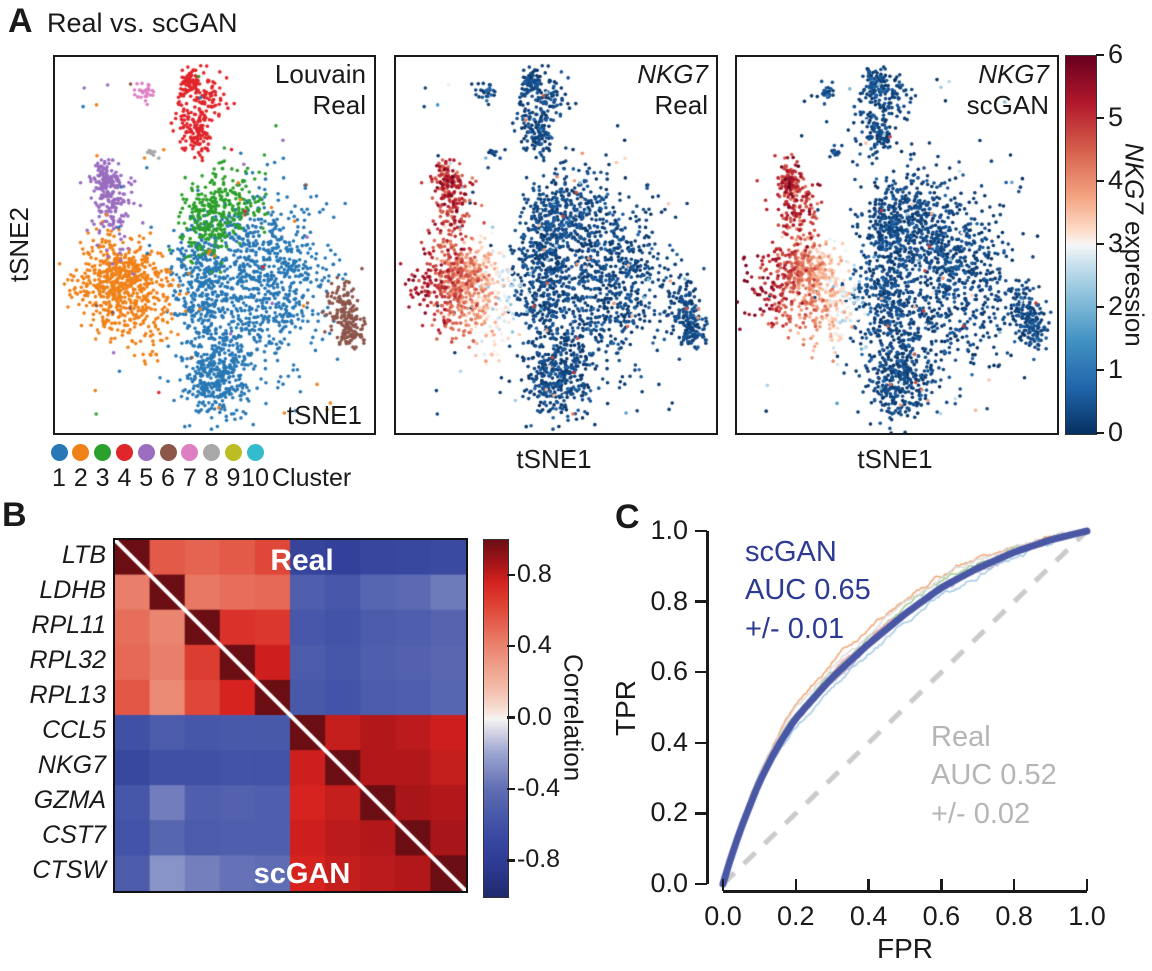  What do you see at coordinates (669, 812) in the screenshot?
I see `roc-y-tick-label: 0.2` at bounding box center [669, 812].